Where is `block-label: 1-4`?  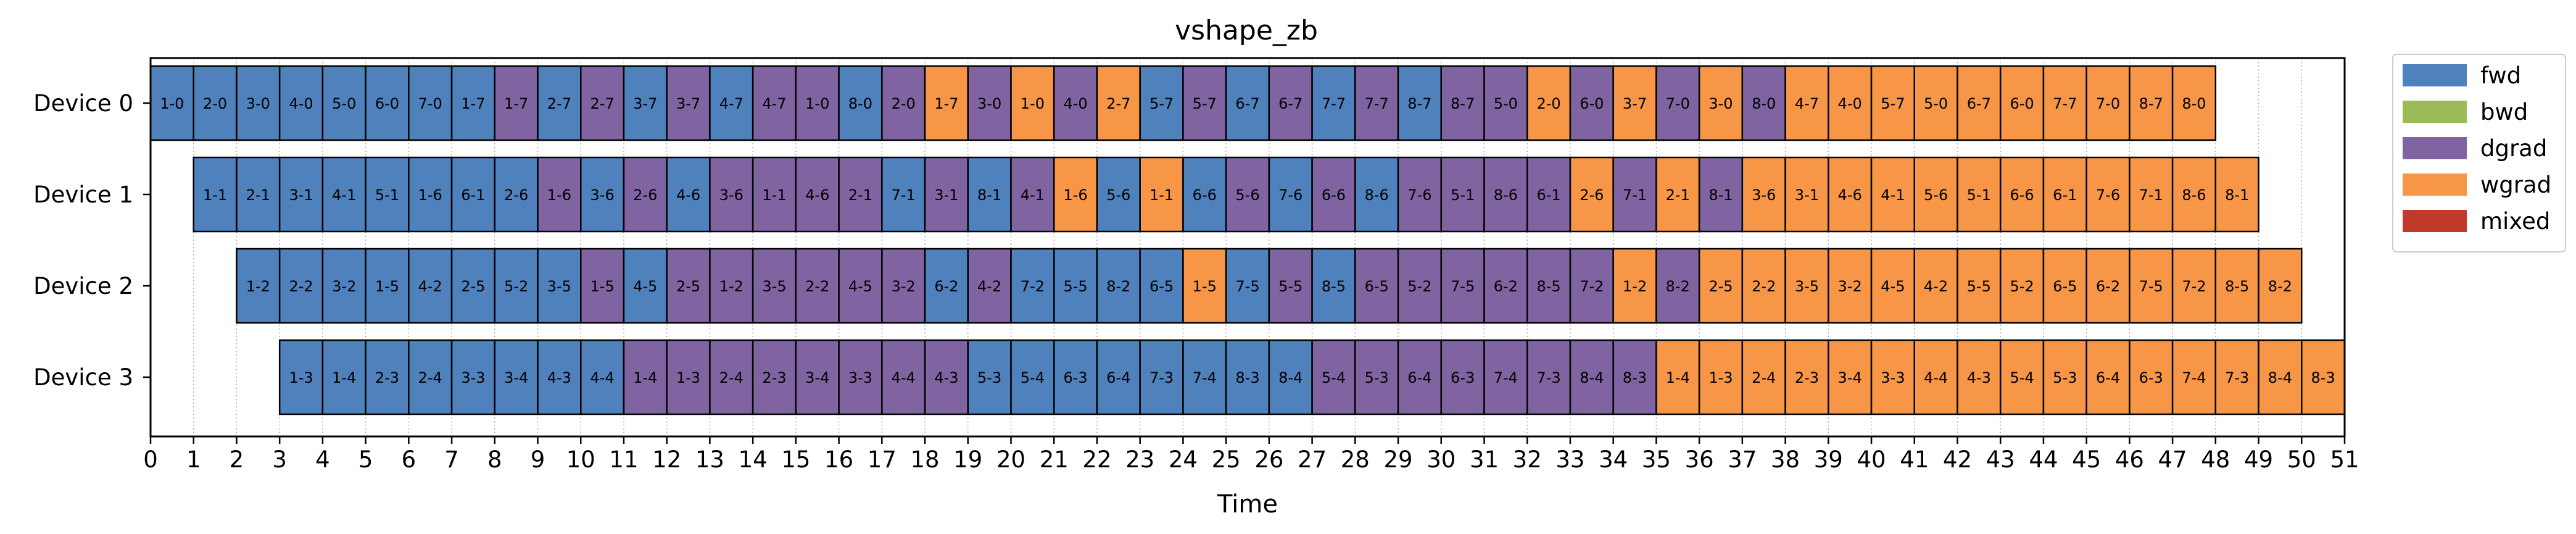
block-label: 1-4 is located at coordinates (344, 378).